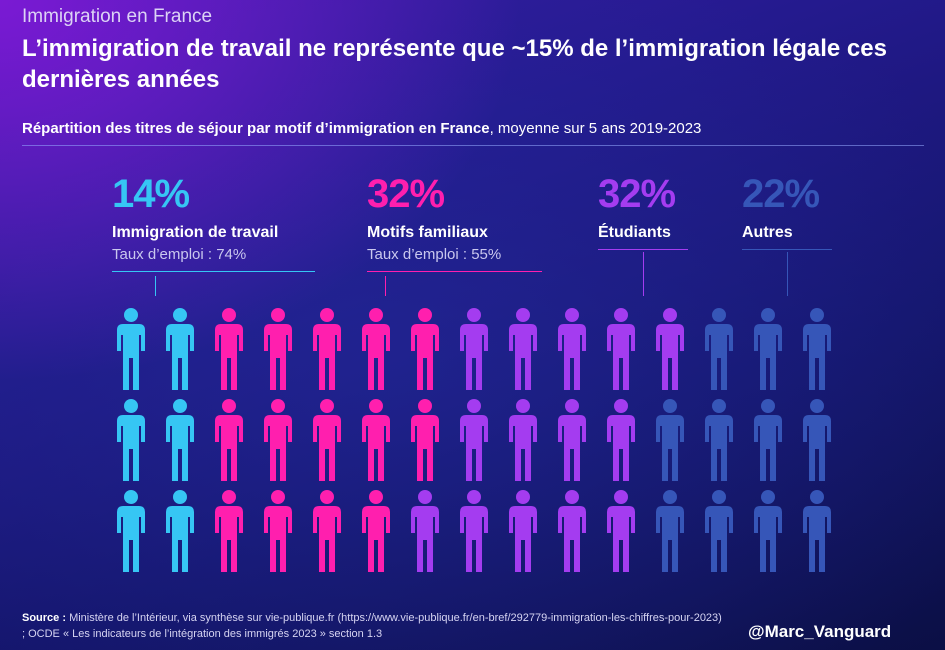 This screenshot has height=650, width=945. What do you see at coordinates (595, 128) in the screenshot?
I see `chart-subtitle-rest: , moyenne sur 5 ans 2019-2023` at bounding box center [595, 128].